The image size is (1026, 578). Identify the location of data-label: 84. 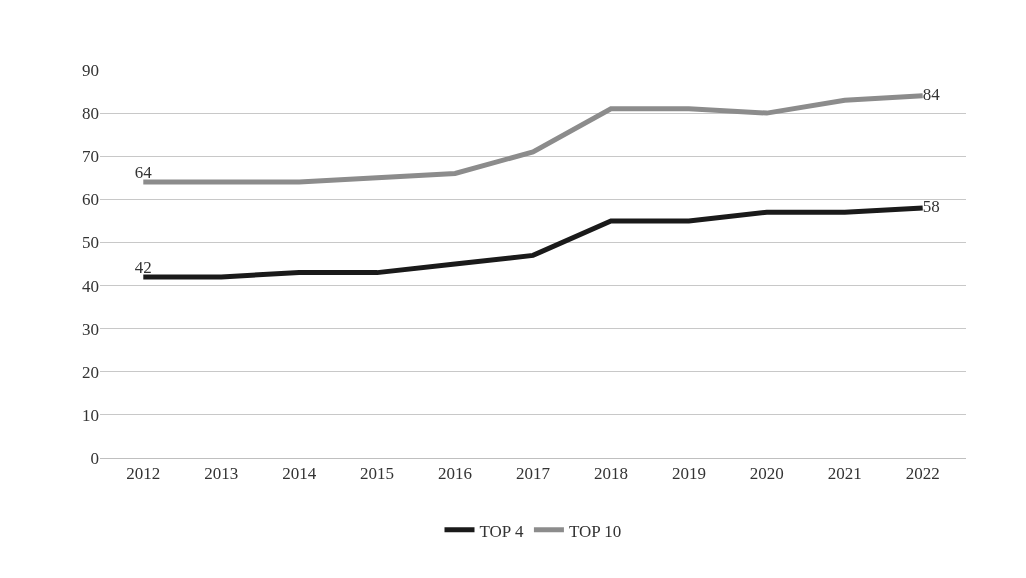
(931, 95).